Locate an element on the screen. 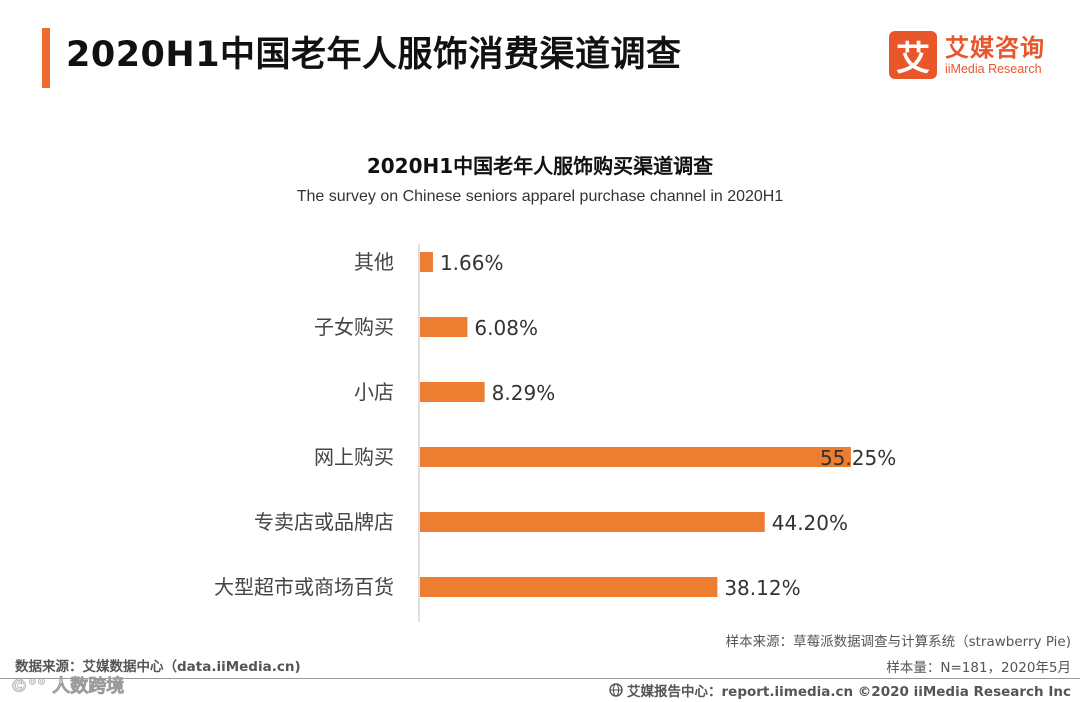 This screenshot has height=702, width=1080. value-label: 8.29% is located at coordinates (524, 393).